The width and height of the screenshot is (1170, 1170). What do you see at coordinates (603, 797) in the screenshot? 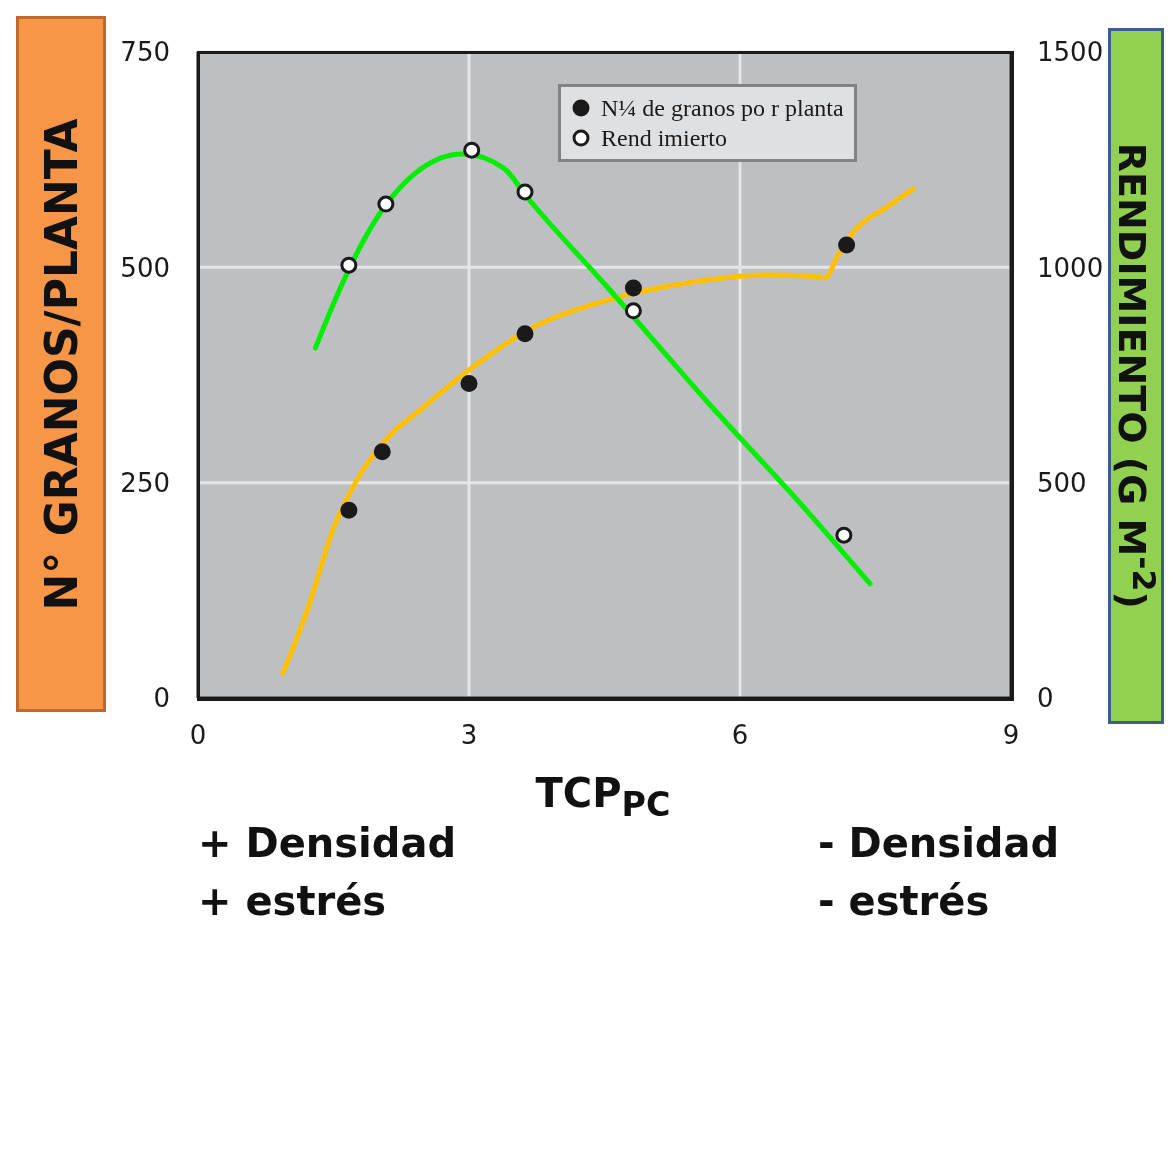
I see `x-axis-title: TCP$_{PC}$` at bounding box center [603, 797].